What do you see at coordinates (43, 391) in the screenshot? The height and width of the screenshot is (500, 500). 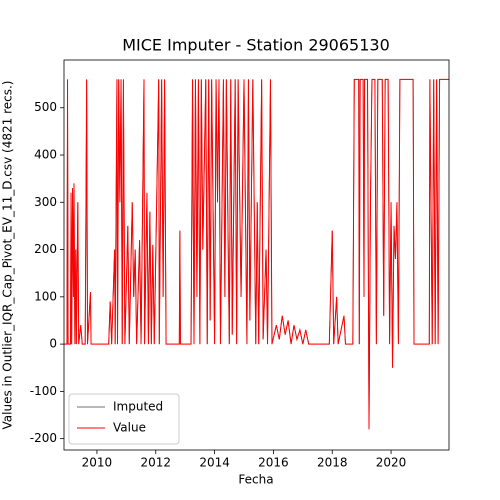 I see `y-tick-label: -100` at bounding box center [43, 391].